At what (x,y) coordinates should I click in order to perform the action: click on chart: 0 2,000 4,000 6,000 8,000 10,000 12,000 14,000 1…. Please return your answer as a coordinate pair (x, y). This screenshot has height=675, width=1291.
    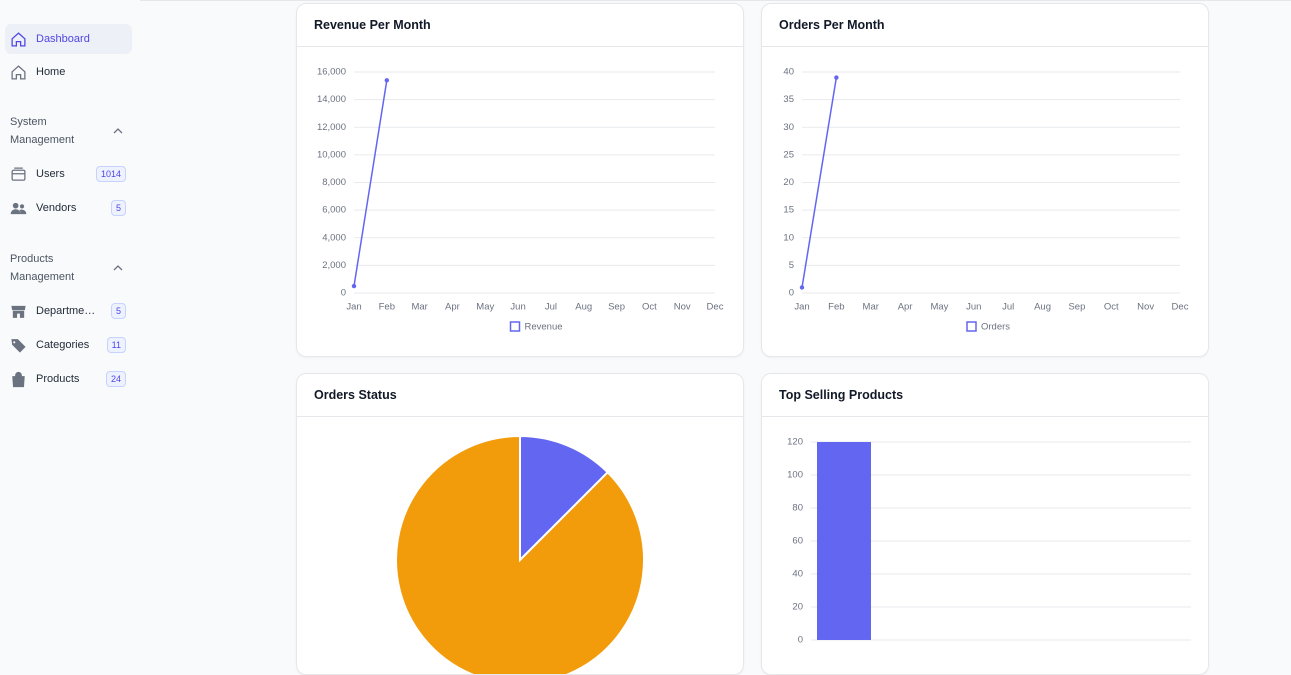
    Looking at the image, I should click on (520, 200).